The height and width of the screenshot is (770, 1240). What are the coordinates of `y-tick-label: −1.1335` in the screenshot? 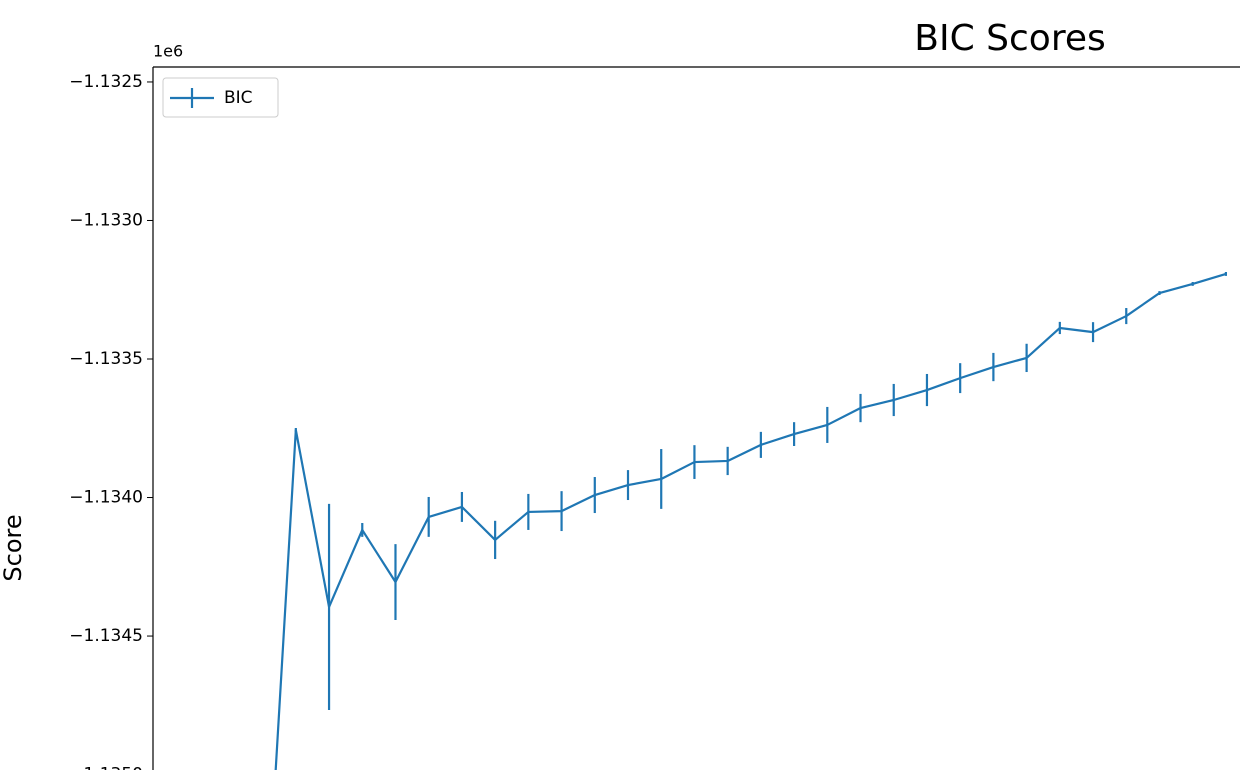 It's located at (106, 359).